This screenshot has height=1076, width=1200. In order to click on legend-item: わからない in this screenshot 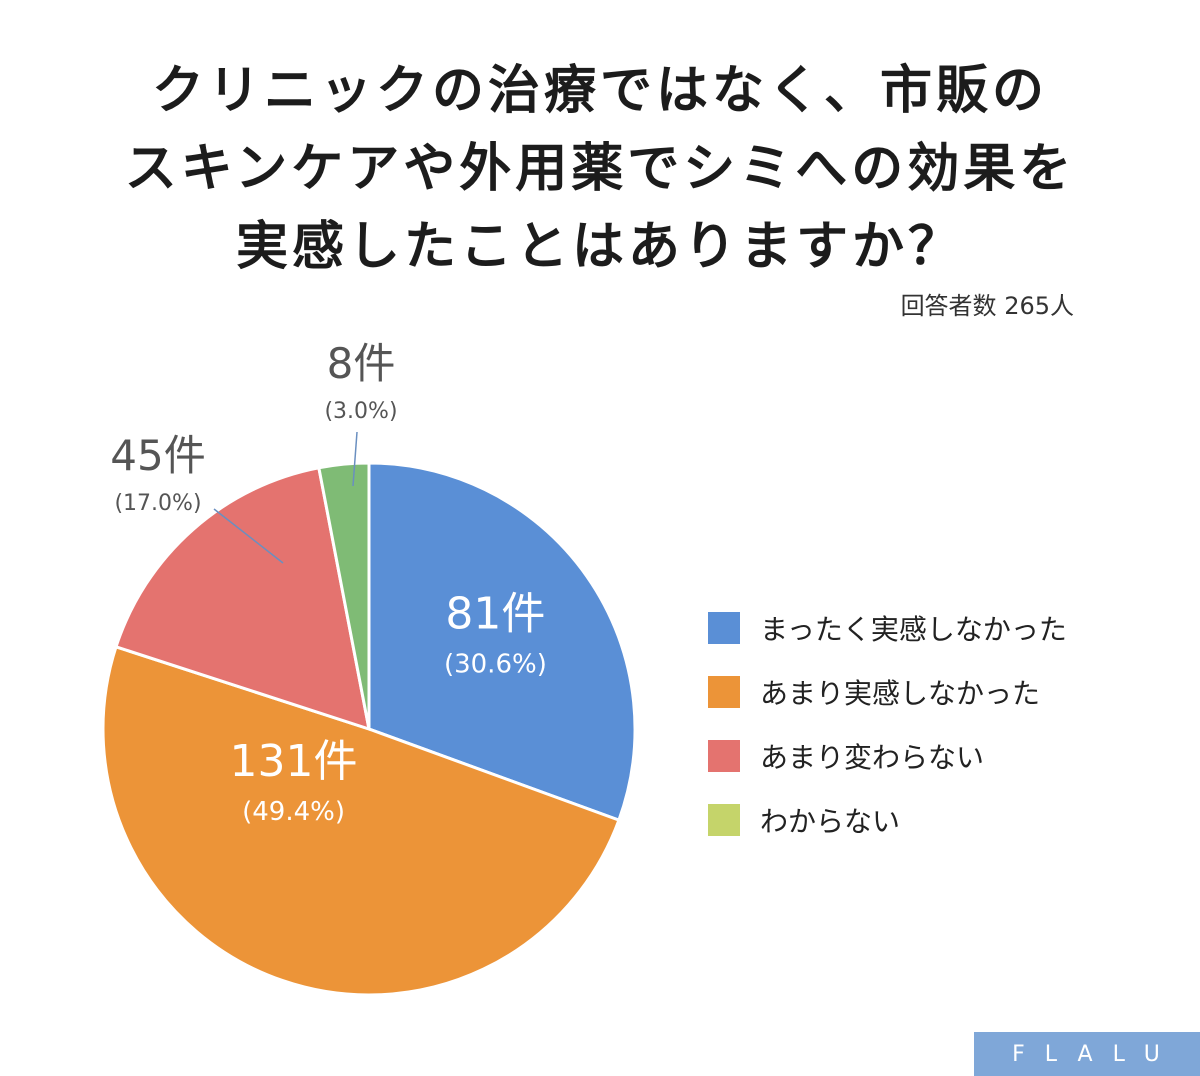, I will do `click(887, 820)`.